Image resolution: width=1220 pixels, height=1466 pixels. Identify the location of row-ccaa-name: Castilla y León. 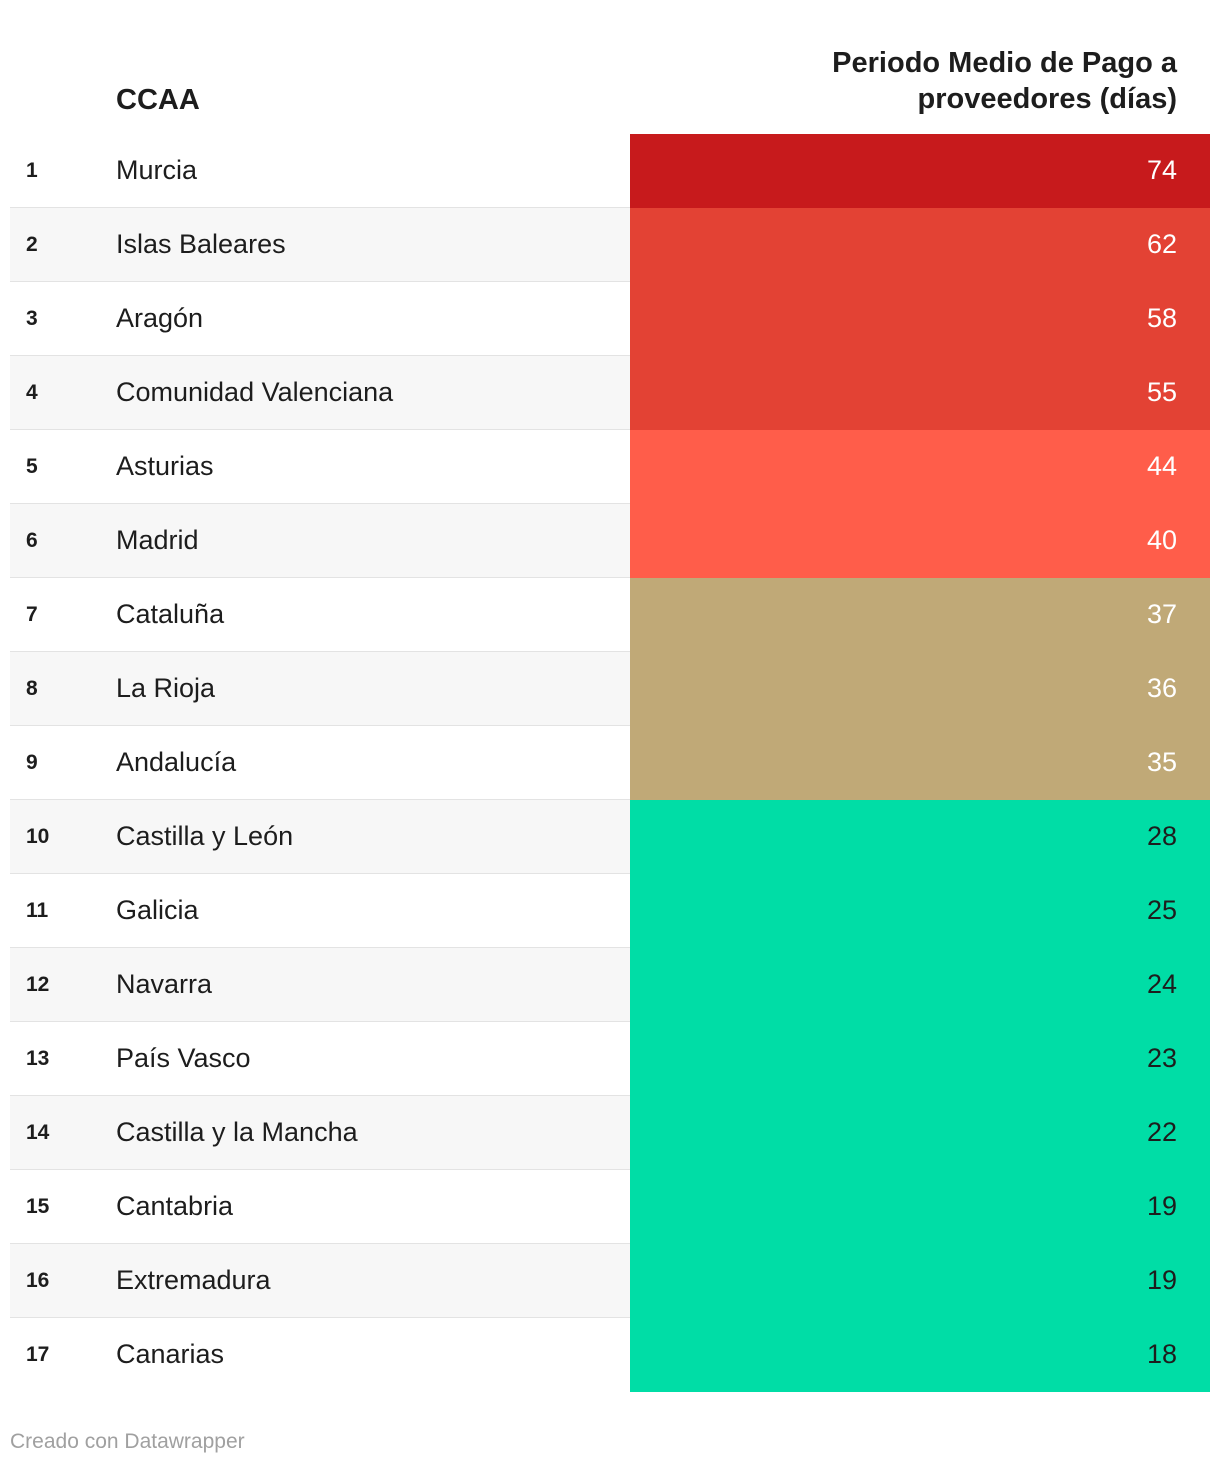
(205, 836).